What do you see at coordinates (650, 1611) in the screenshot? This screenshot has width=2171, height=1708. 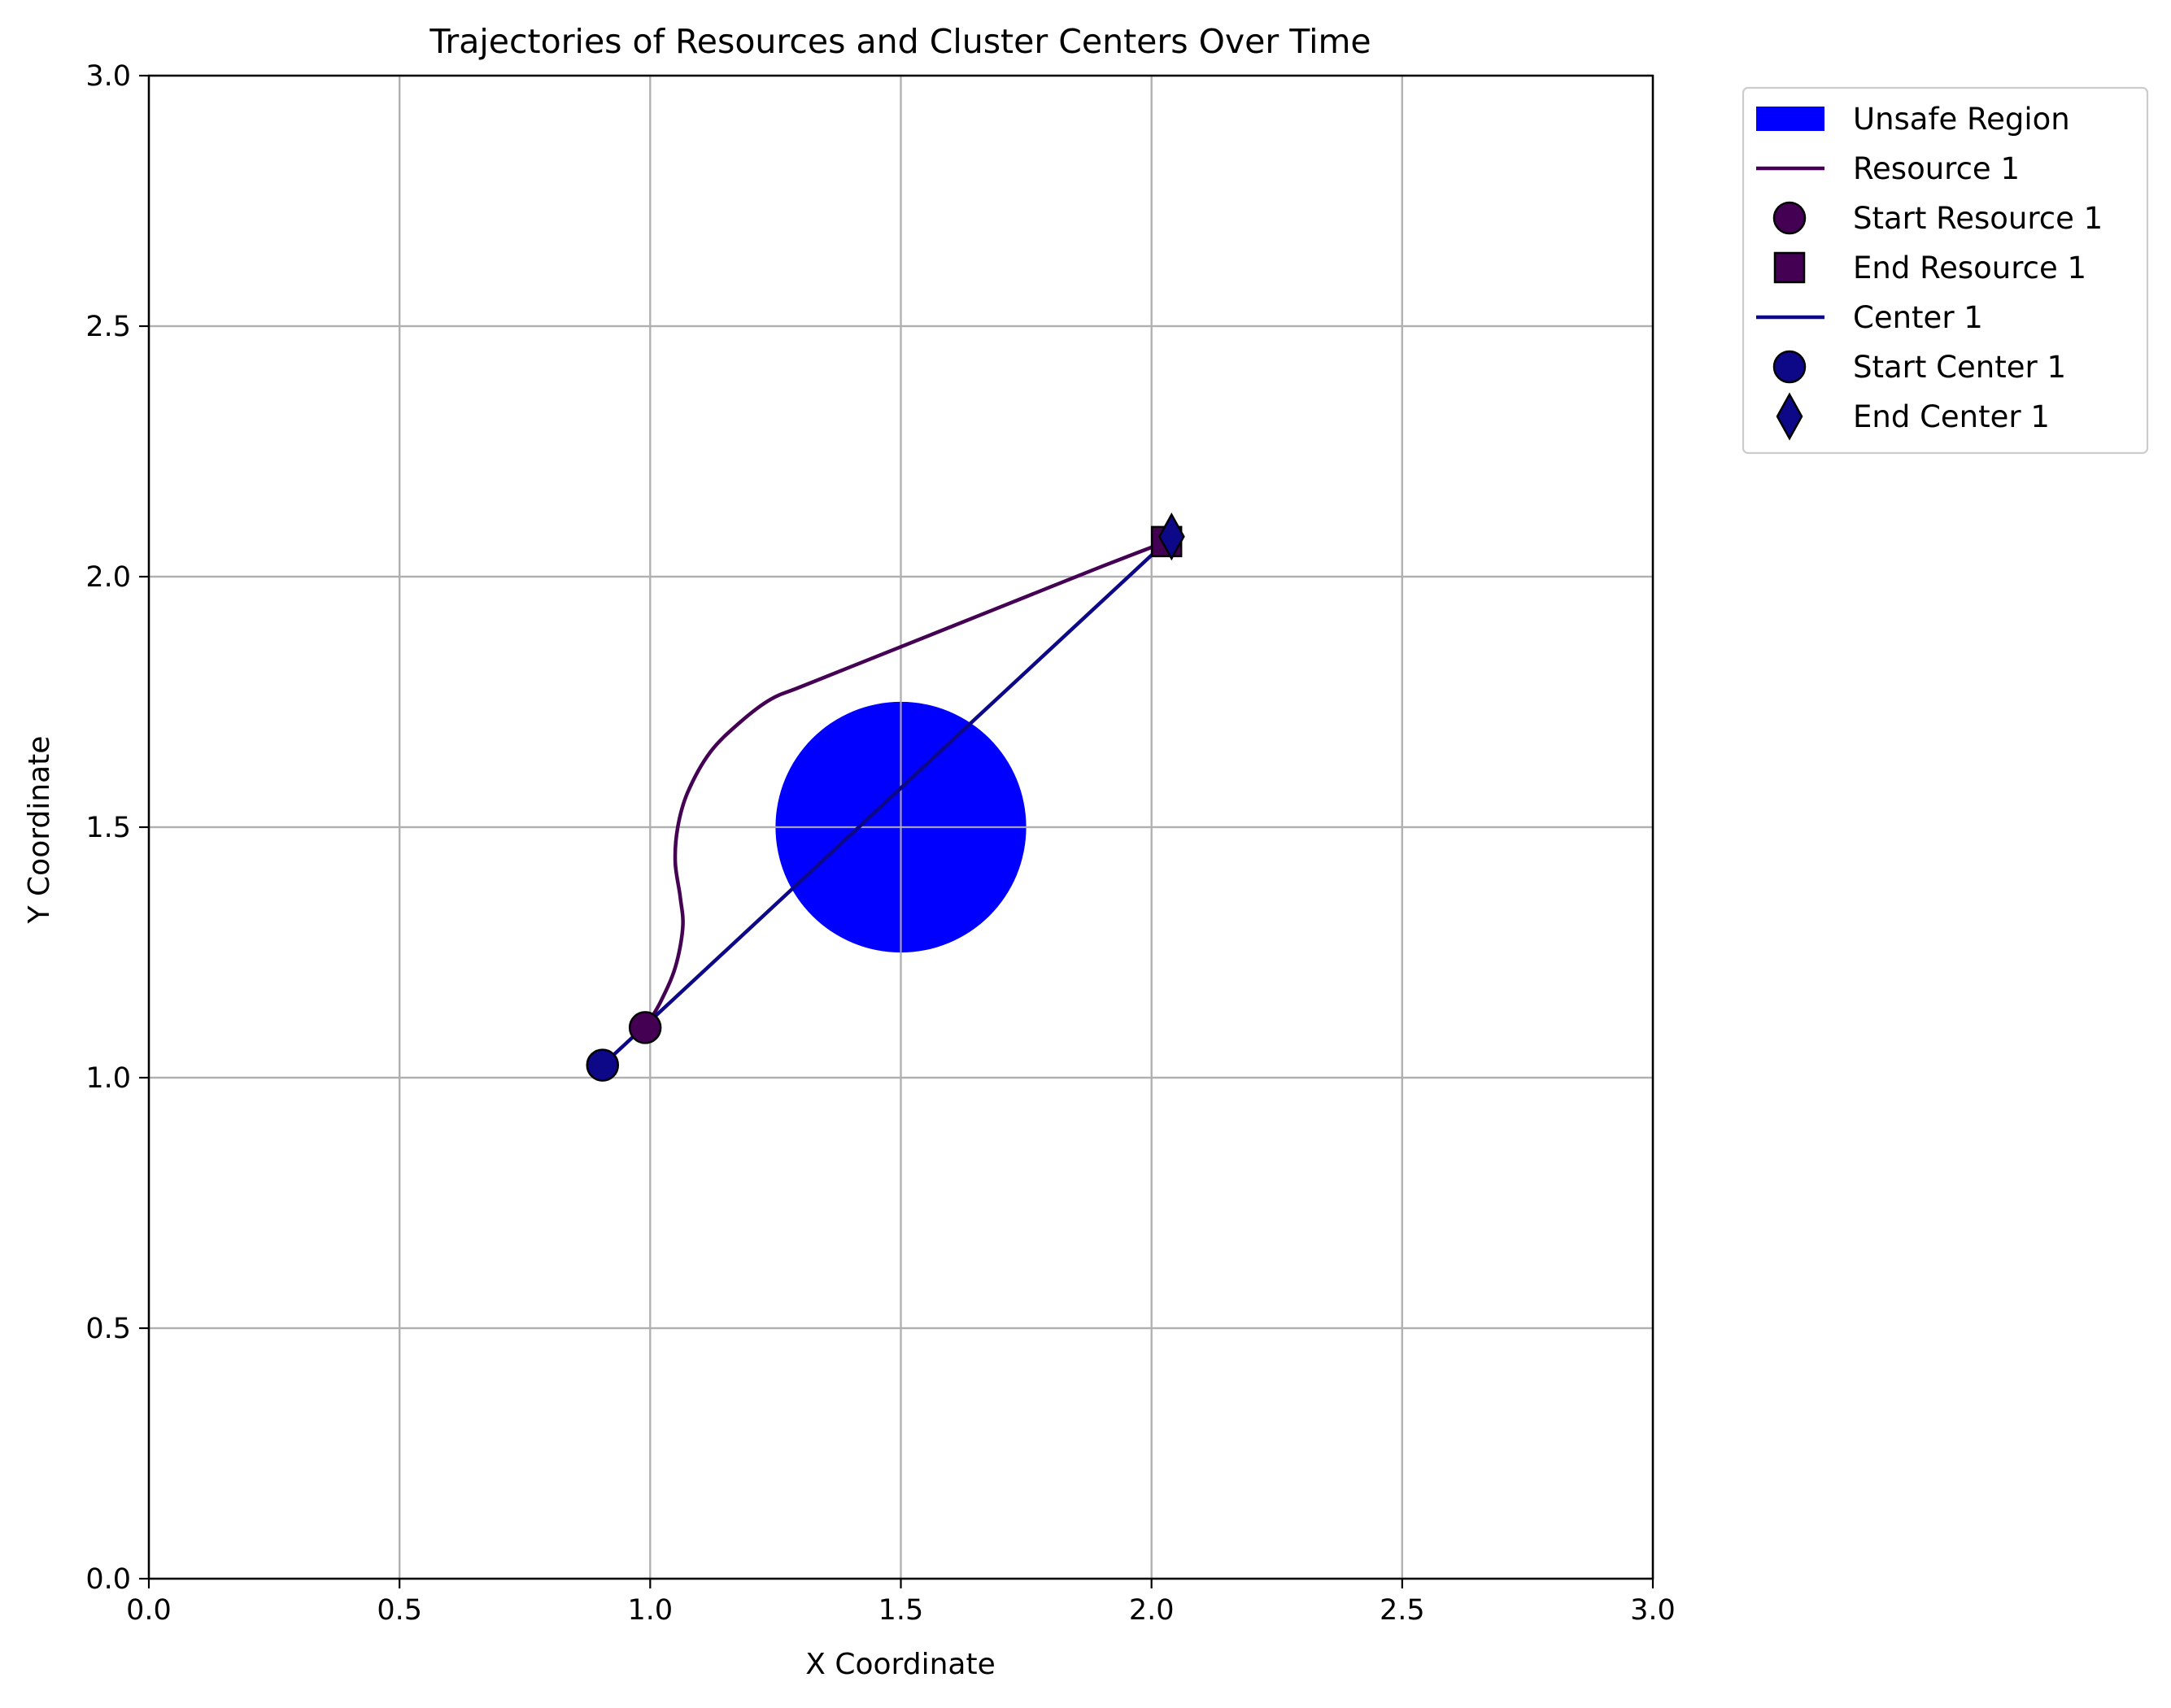 I see `x-tick-label: 1.0` at bounding box center [650, 1611].